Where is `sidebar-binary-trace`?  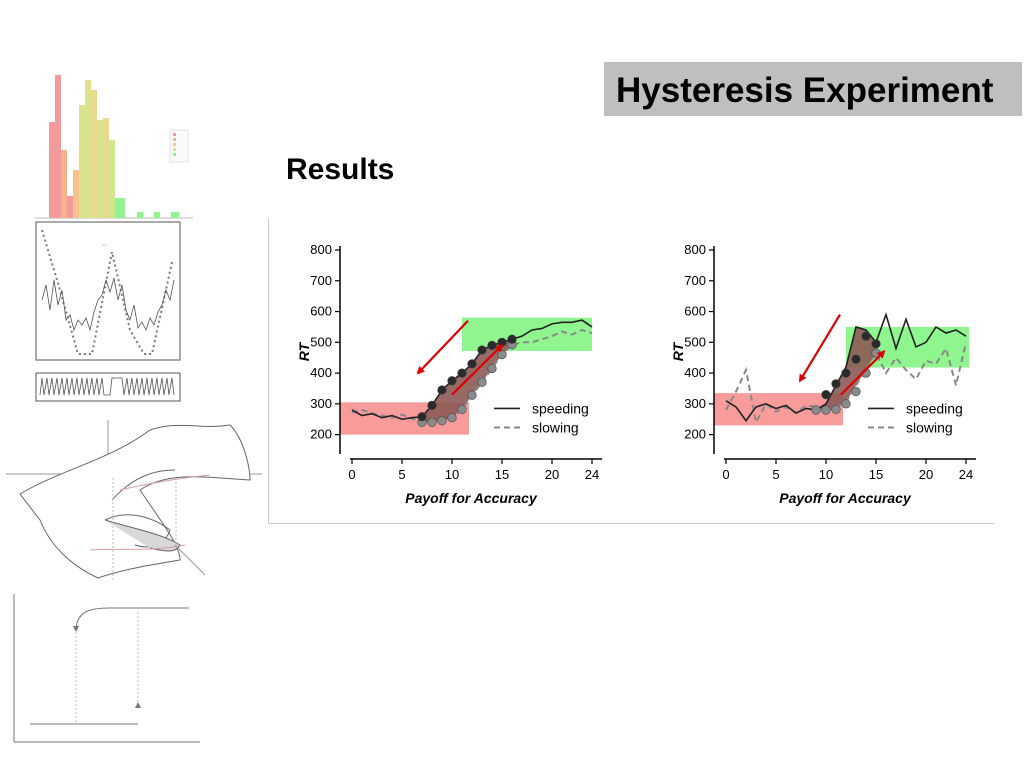 sidebar-binary-trace is located at coordinates (108, 387).